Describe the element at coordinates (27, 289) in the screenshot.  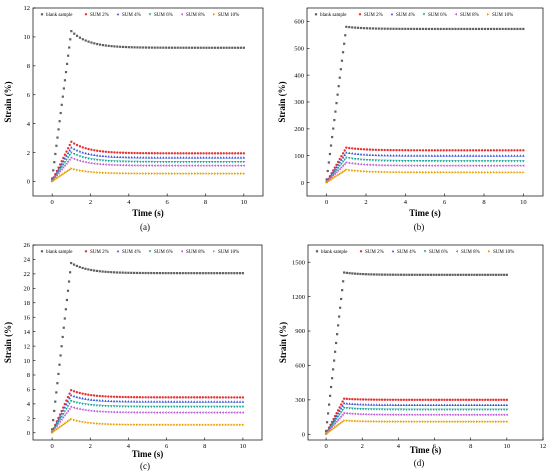
I see `y-tick-label: 20` at that location.